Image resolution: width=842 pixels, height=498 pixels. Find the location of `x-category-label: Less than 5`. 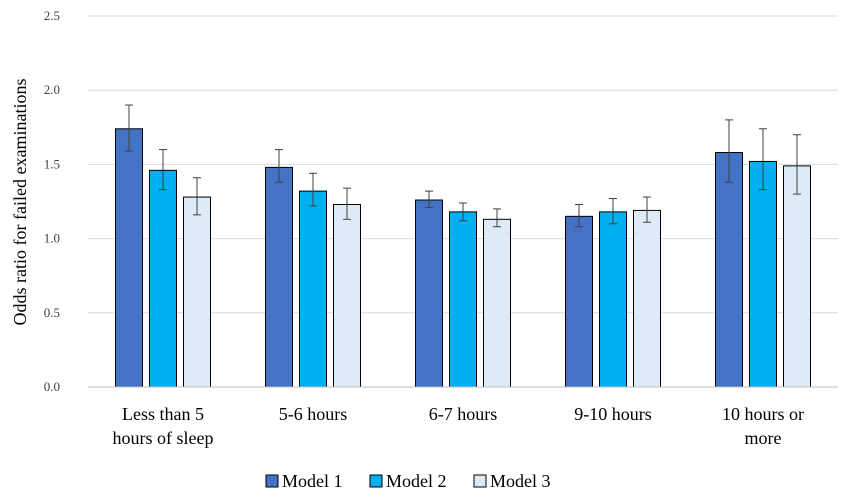

x-category-label: Less than 5 is located at coordinates (163, 414).